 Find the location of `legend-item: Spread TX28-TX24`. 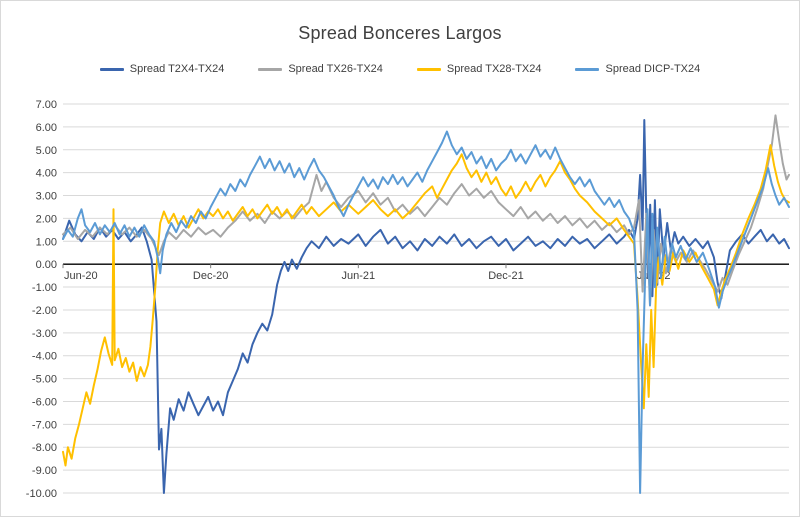

legend-item: Spread TX28-TX24 is located at coordinates (479, 69).